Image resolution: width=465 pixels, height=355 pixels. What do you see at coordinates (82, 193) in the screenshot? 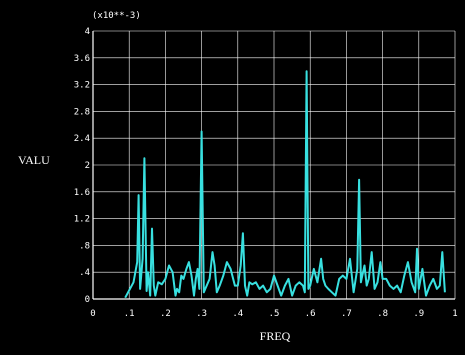
I see `y-tick-label: 1.6` at bounding box center [82, 193].